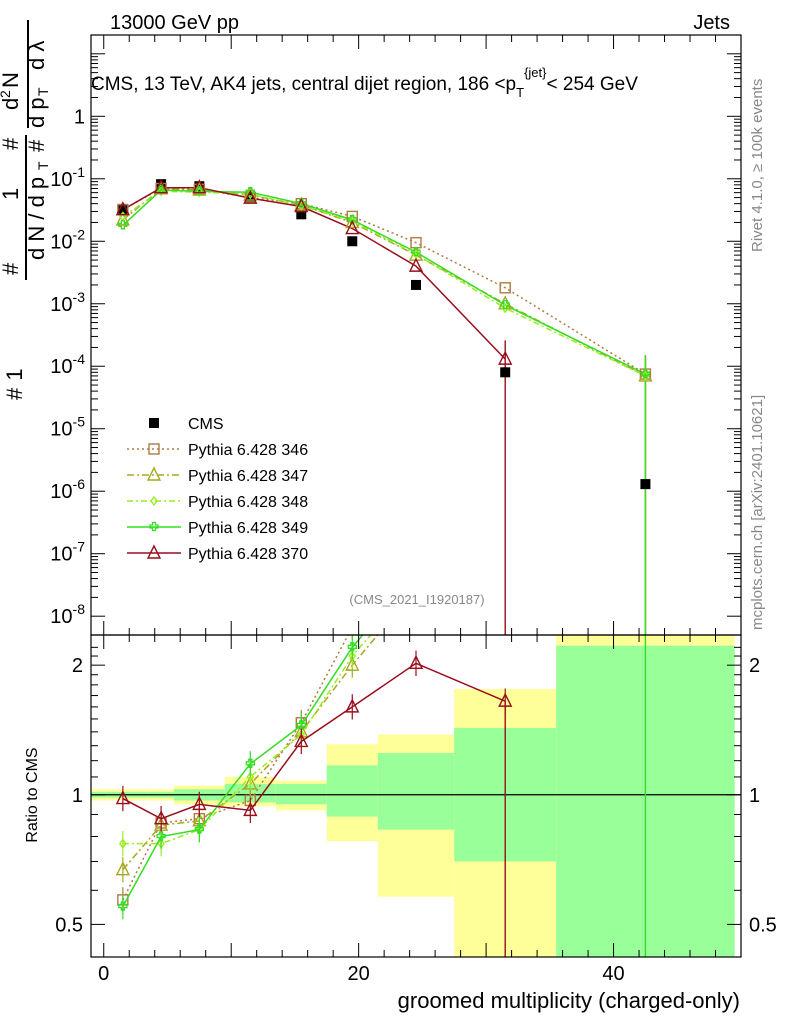  Describe the element at coordinates (11, 104) in the screenshot. I see `svg-text: d` at that location.